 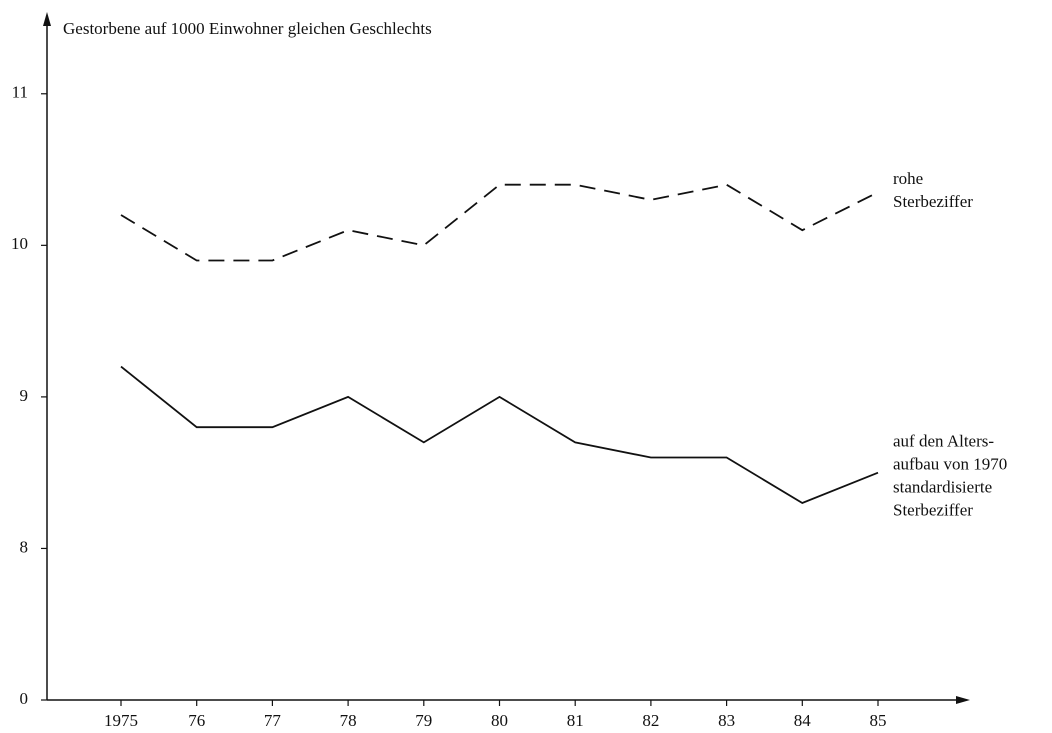 What do you see at coordinates (121, 720) in the screenshot?
I see `x-tick-label: 1975` at bounding box center [121, 720].